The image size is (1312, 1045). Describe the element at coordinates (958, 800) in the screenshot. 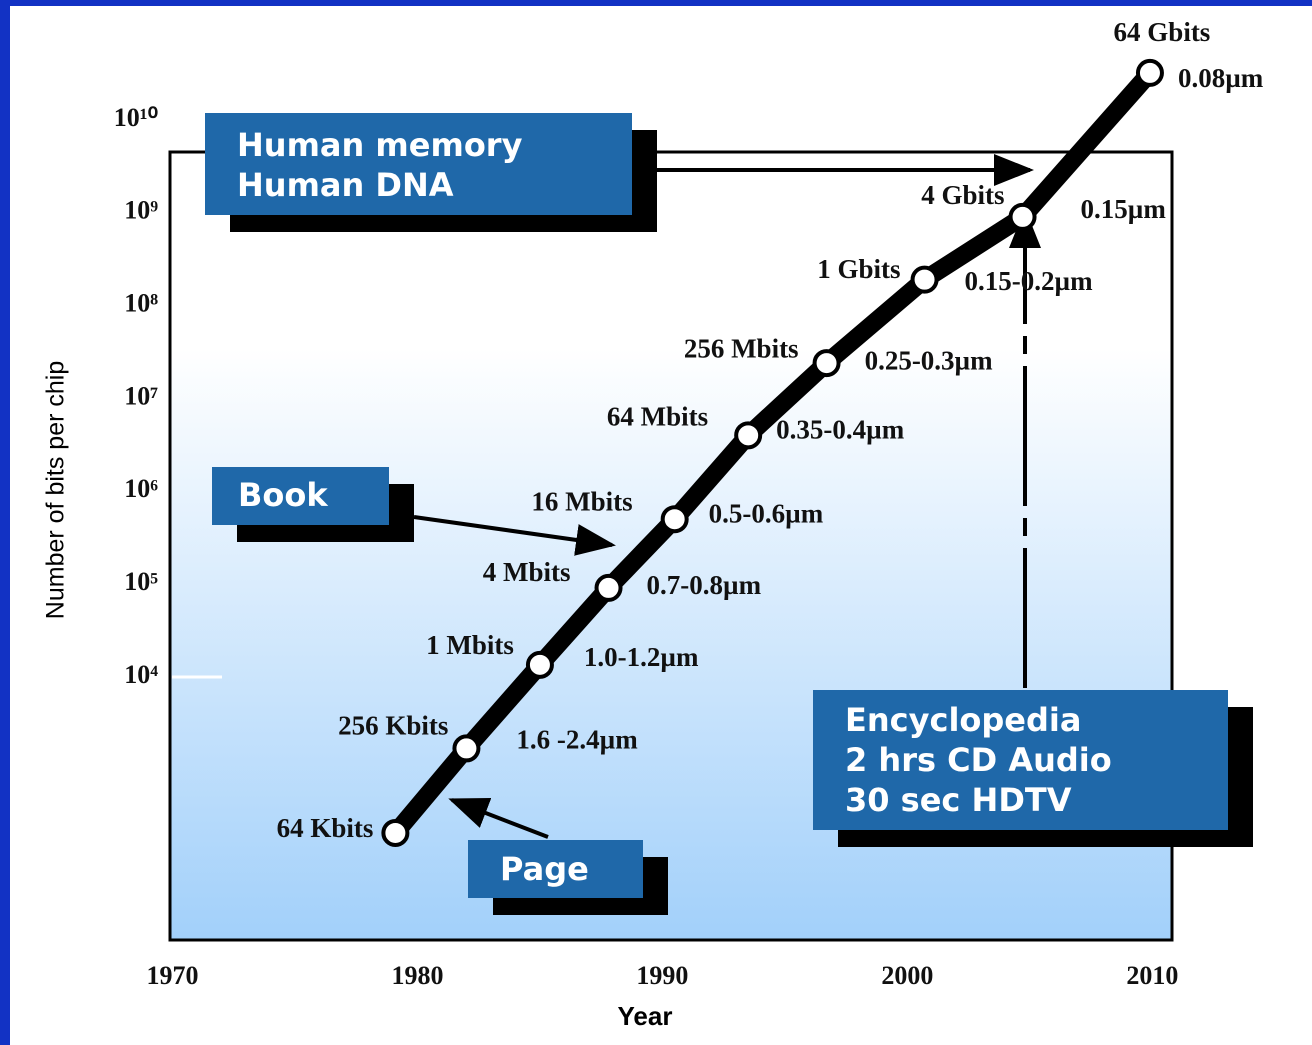

I see `callout-text: 30 sec HDTV` at that location.